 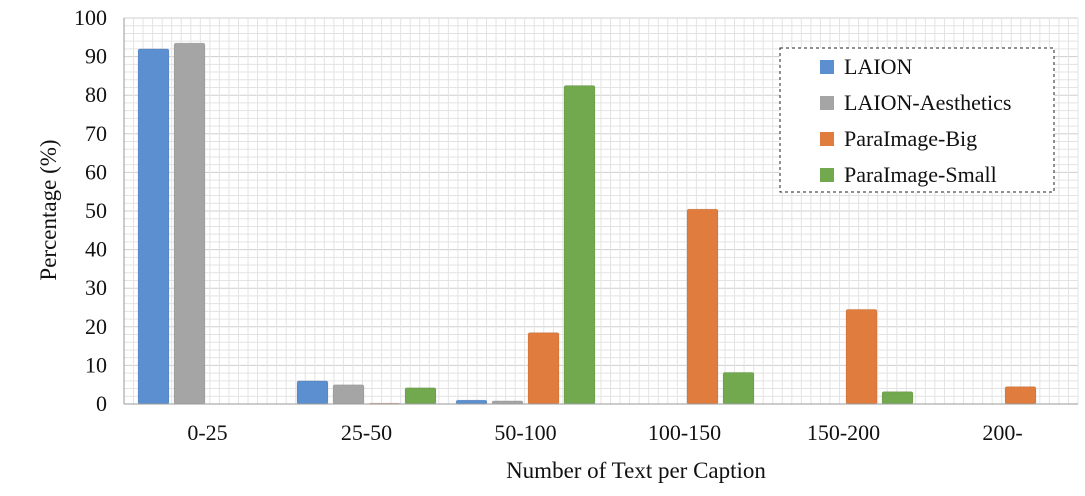 I want to click on y-tick-label: 30, so click(x=96, y=287).